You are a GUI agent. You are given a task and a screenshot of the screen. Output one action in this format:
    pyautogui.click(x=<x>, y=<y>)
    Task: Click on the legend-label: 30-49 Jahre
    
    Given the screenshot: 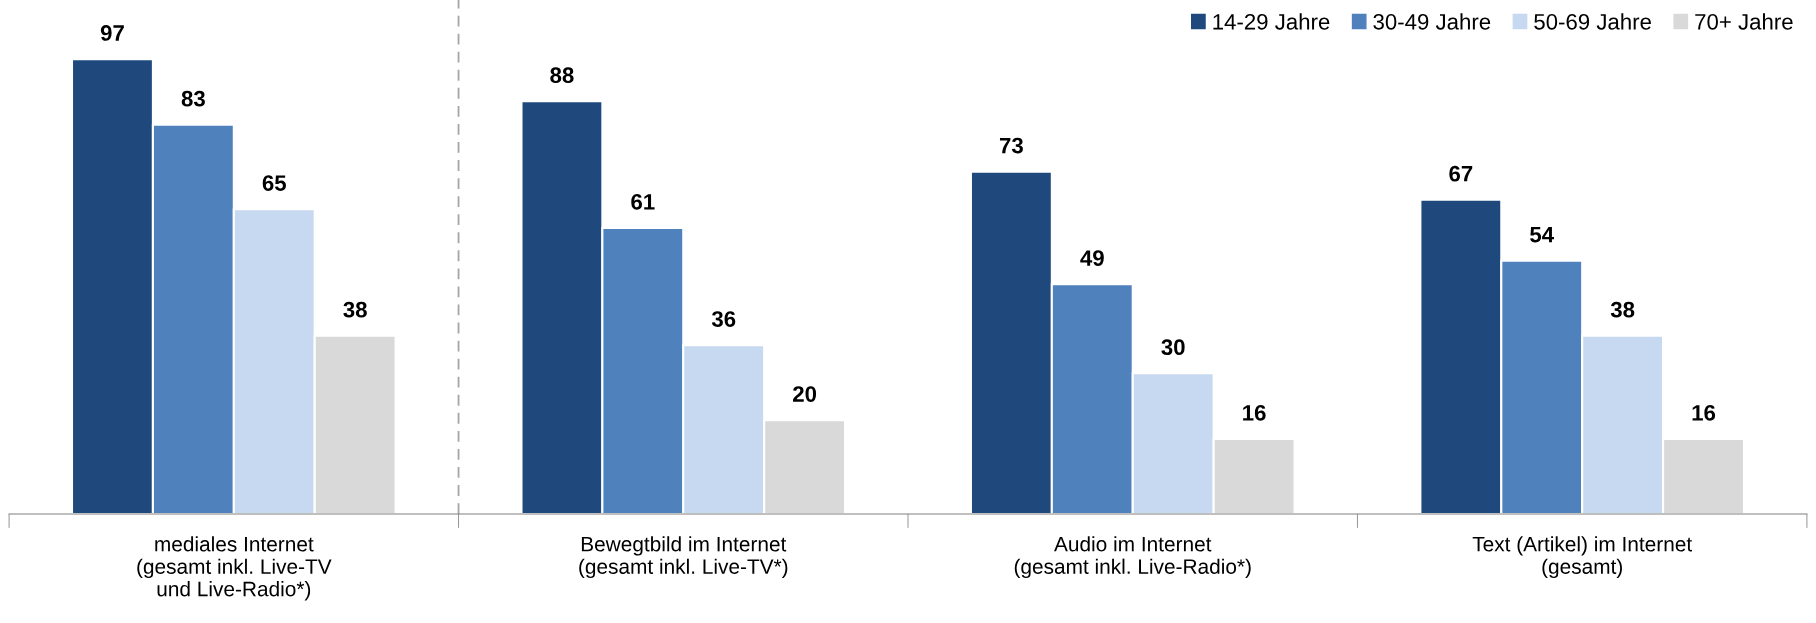 What is the action you would take?
    pyautogui.click(x=1432, y=21)
    